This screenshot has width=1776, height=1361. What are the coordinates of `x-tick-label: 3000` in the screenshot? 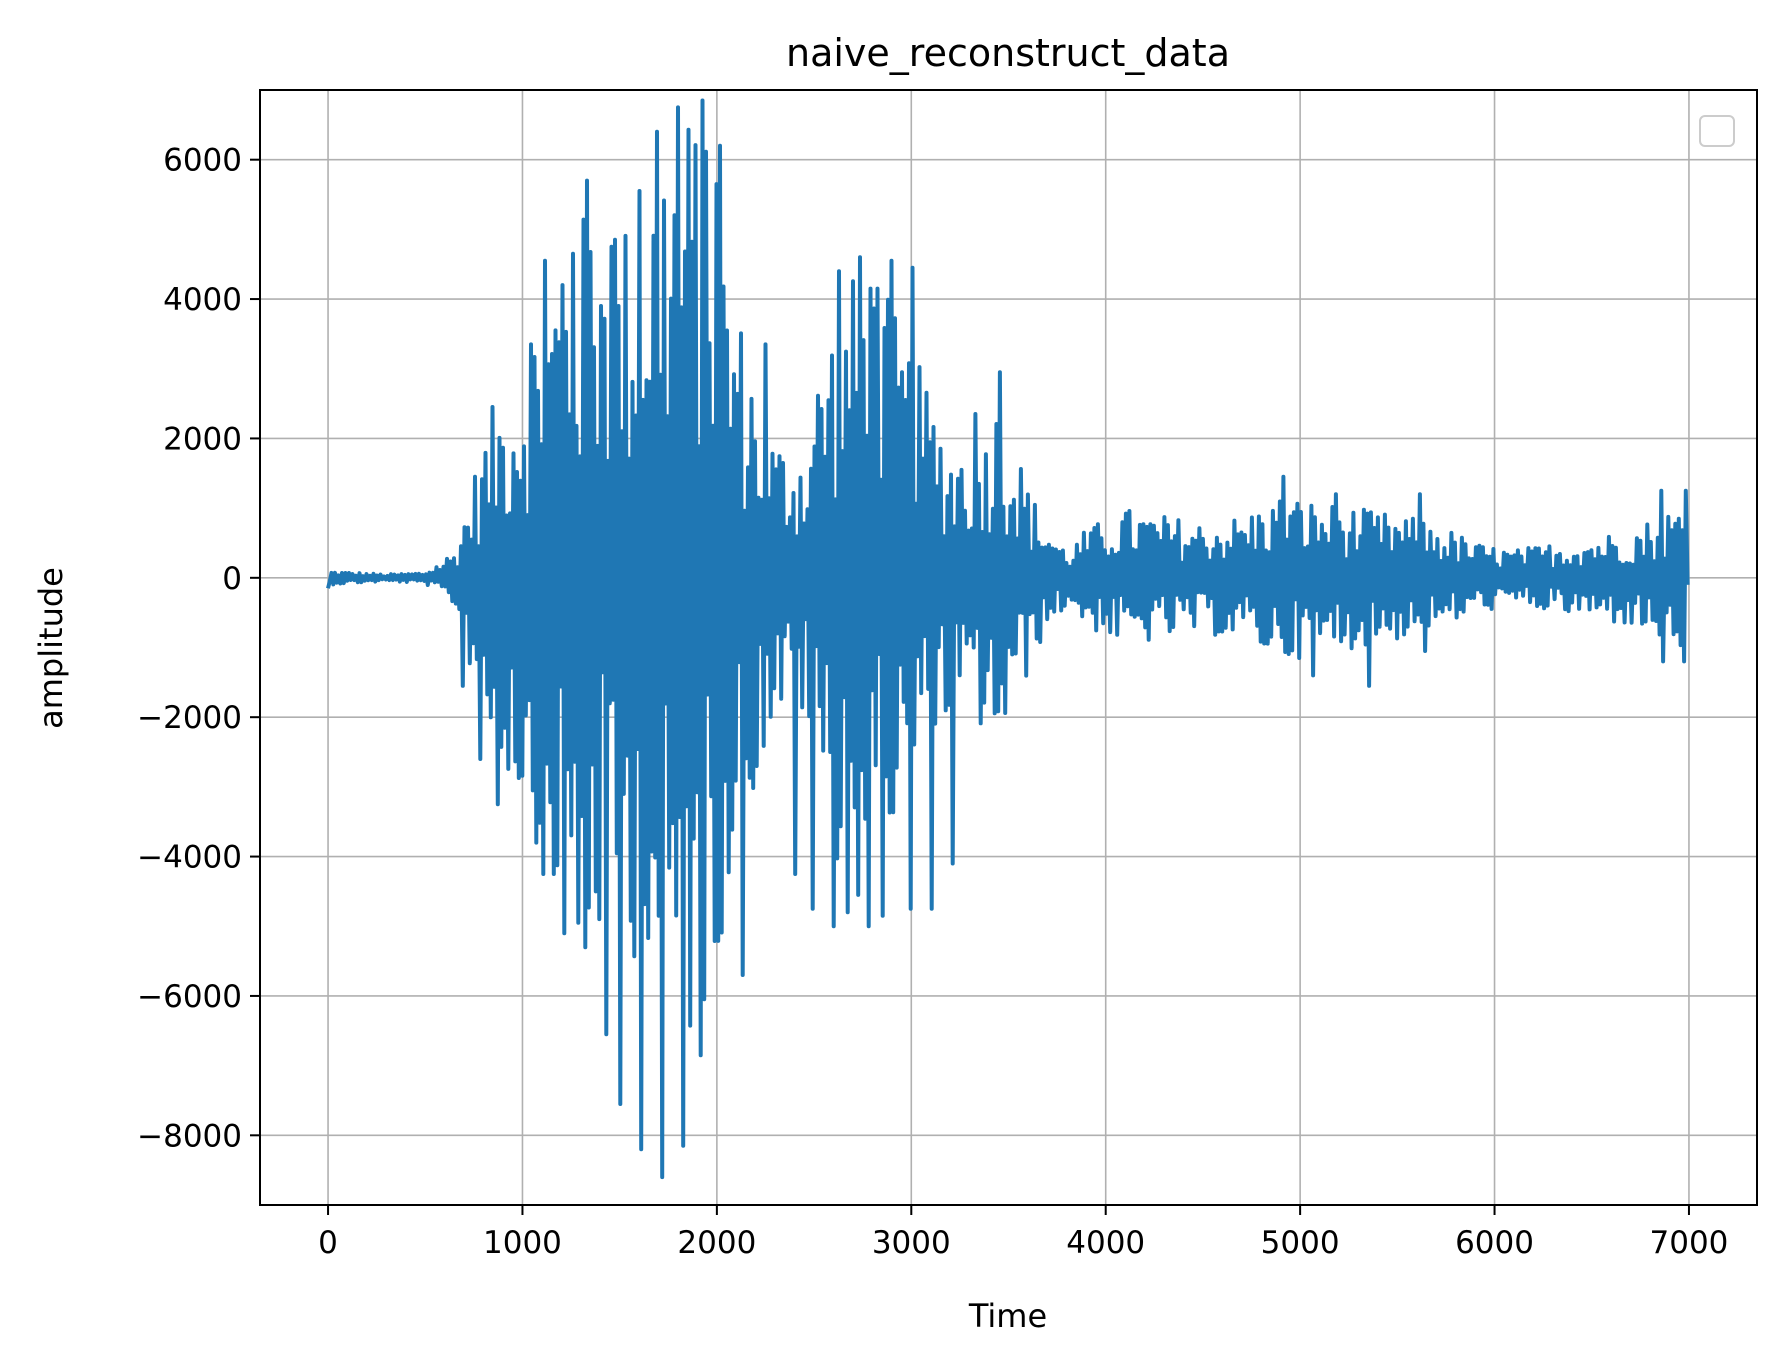 It's located at (911, 1243).